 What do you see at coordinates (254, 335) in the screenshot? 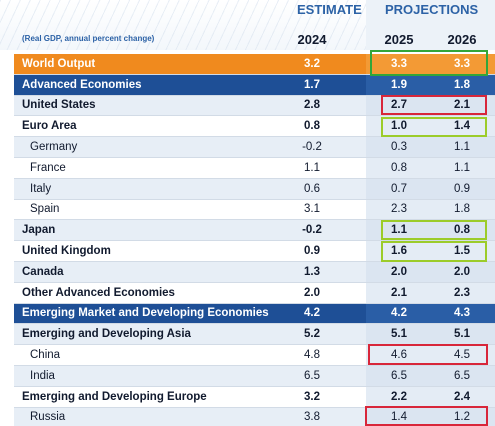
I see `table-row-emerging-asia: Emerging and Developing Asia 5.2 5.1 5.1` at bounding box center [254, 335].